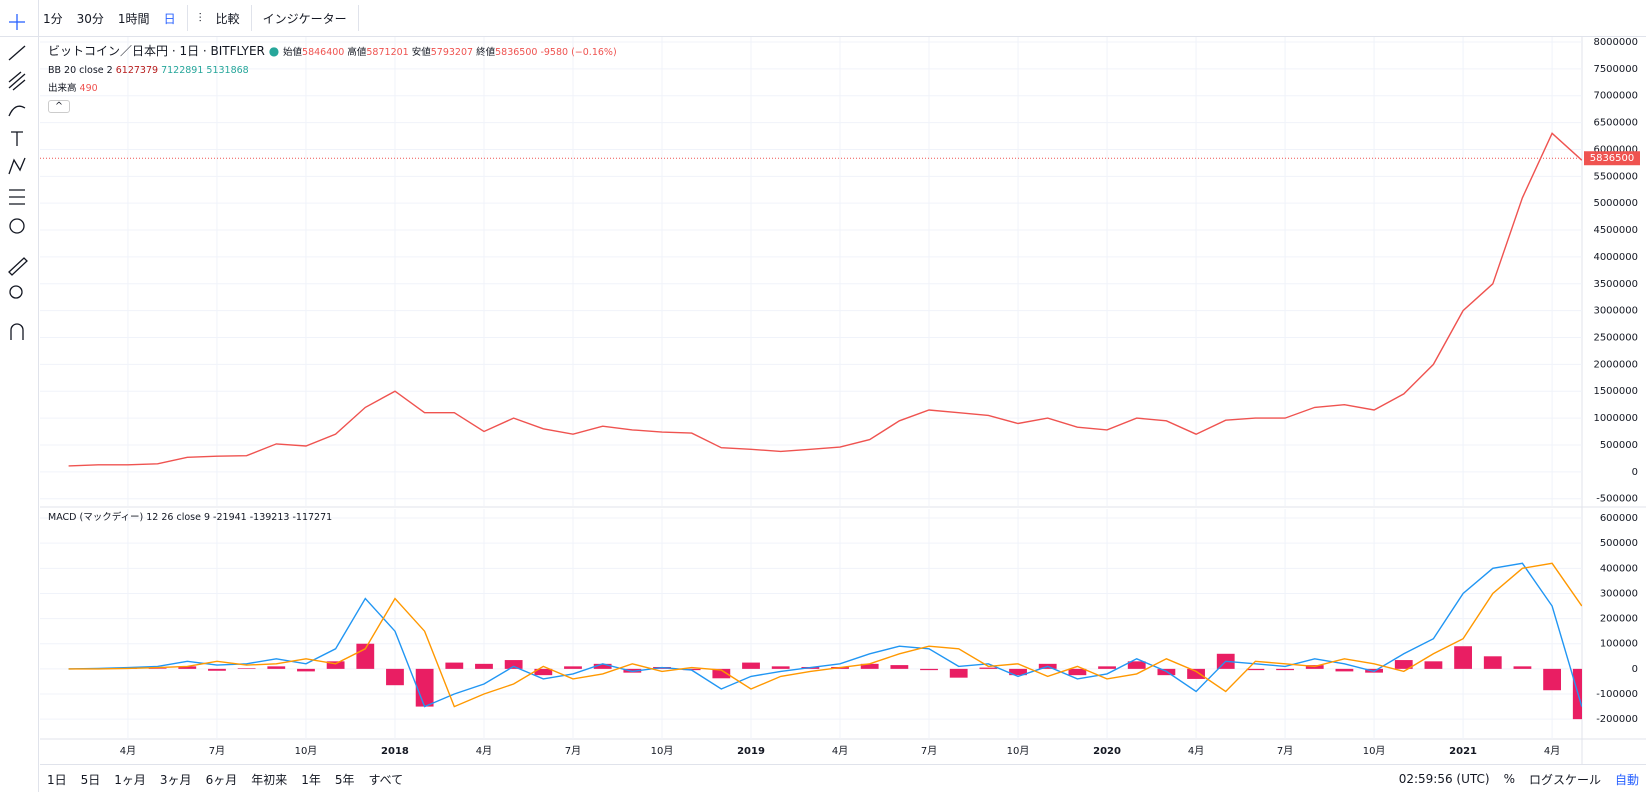 This screenshot has height=793, width=1646. I want to click on x-tick-label: 2021, so click(1463, 751).